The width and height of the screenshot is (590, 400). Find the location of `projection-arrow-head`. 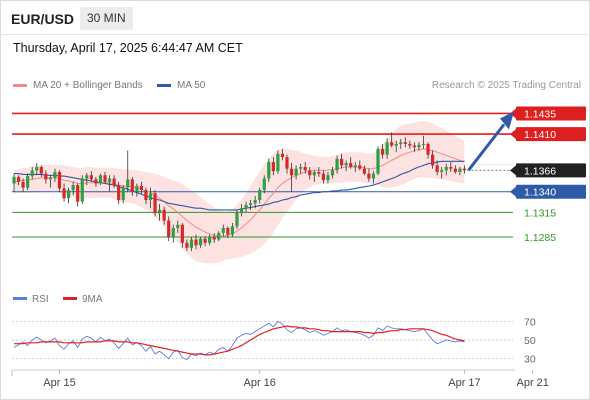

projection-arrow-head is located at coordinates (507, 120).